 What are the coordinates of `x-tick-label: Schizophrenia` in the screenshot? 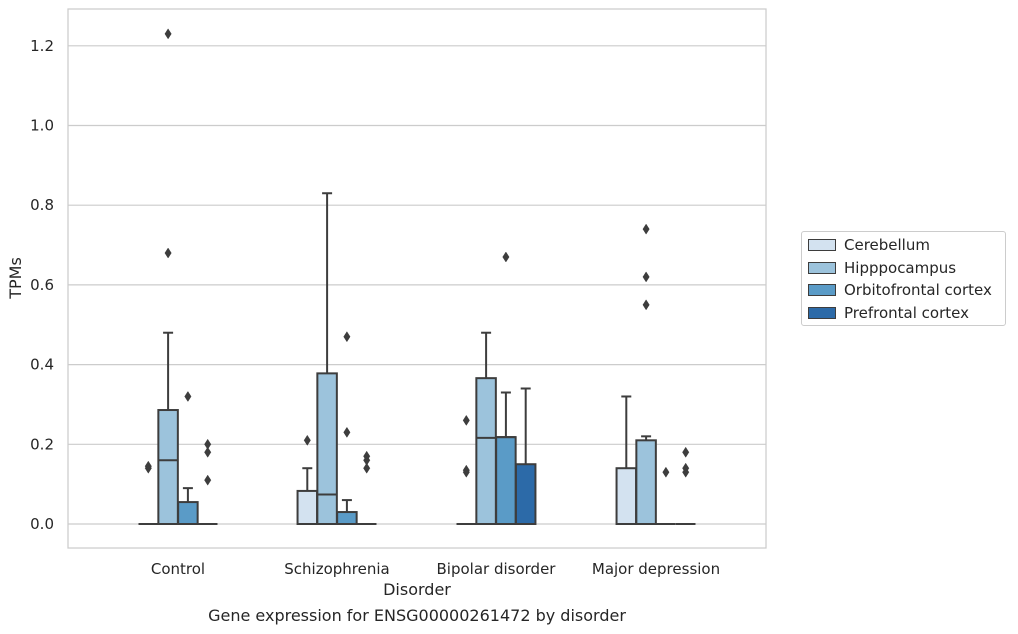 It's located at (336, 569).